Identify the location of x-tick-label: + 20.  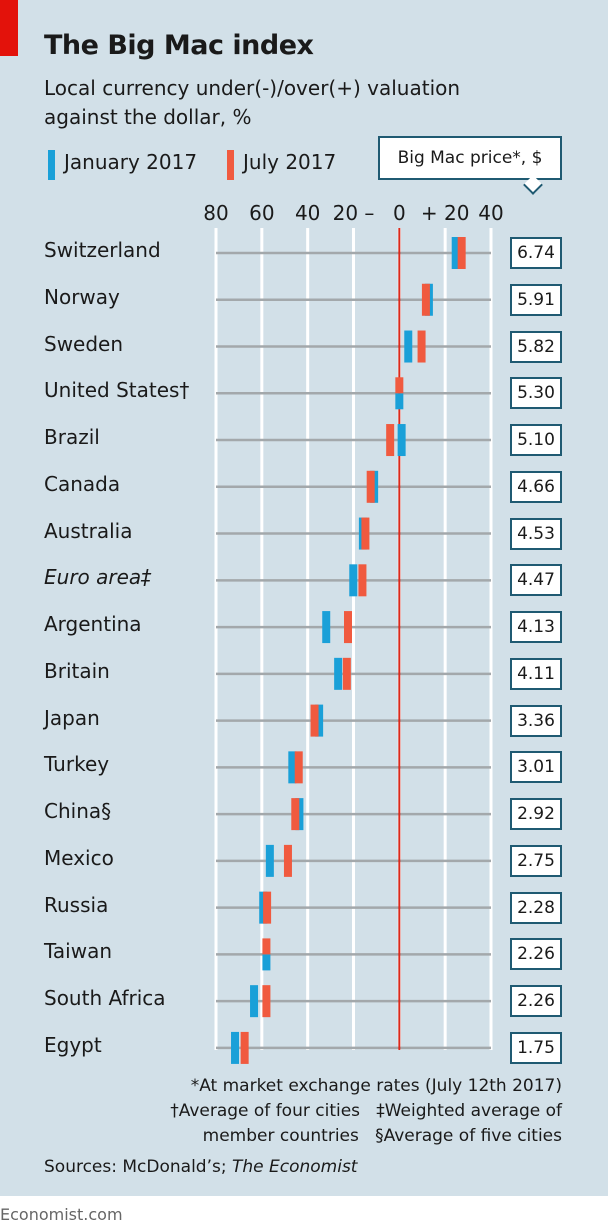
(445, 213).